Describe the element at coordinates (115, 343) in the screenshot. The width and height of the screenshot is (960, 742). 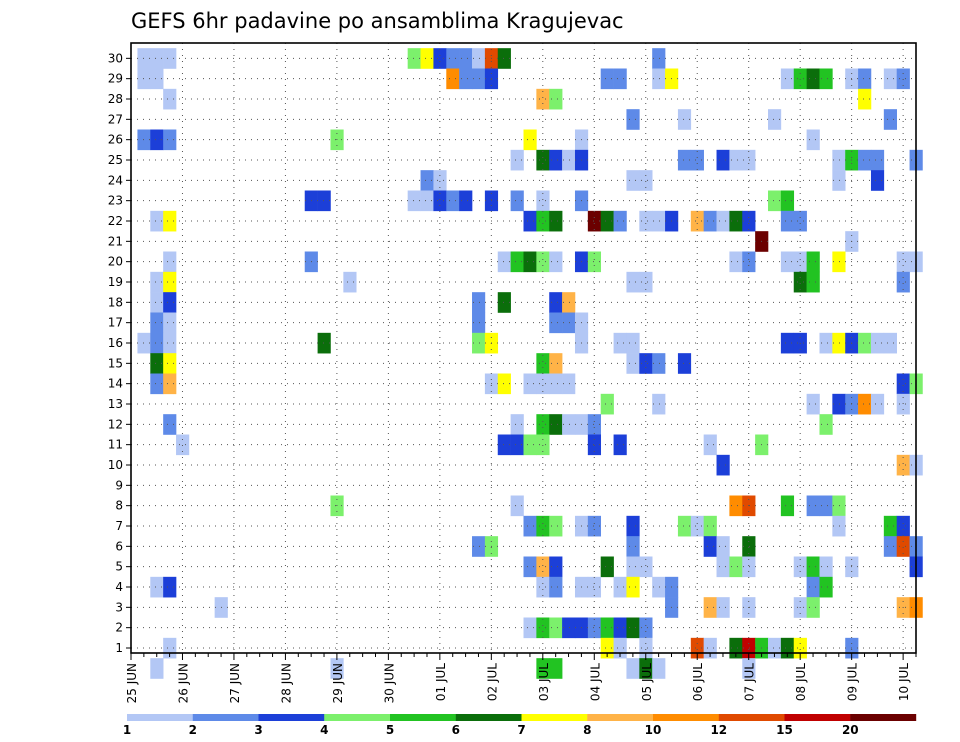
I see `y-tick-label: 16` at that location.